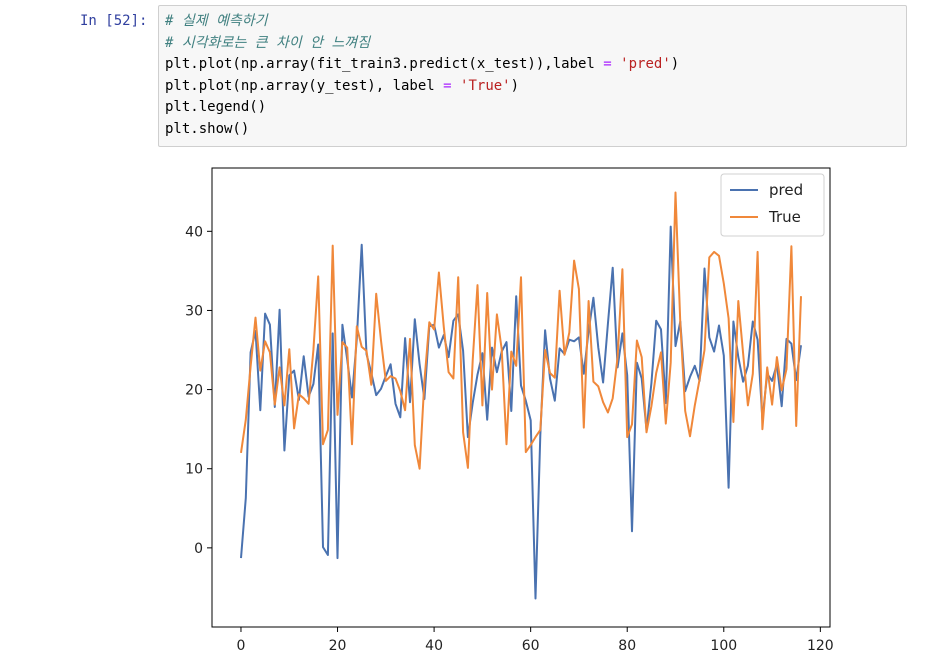 This screenshot has height=666, width=931. I want to click on x-tick-label: 60, so click(531, 646).